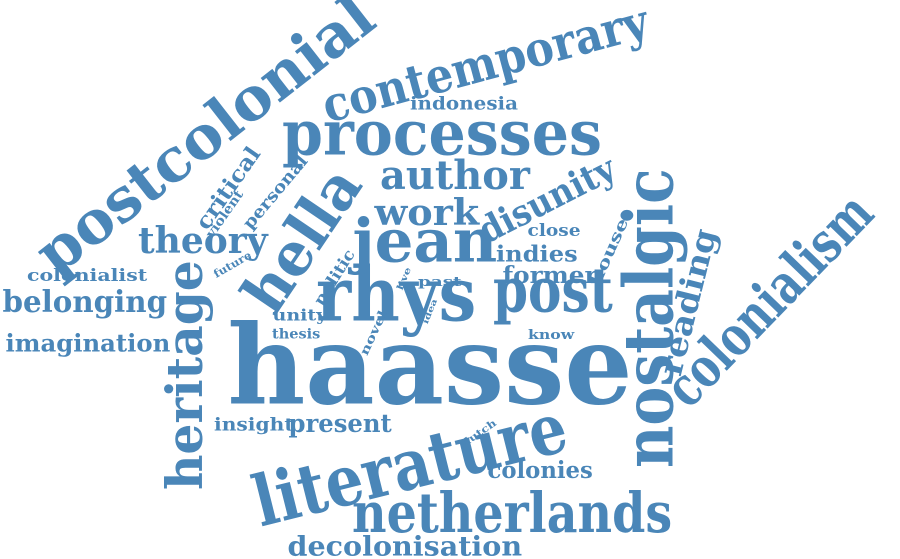  I want to click on word-work: work, so click(427, 212).